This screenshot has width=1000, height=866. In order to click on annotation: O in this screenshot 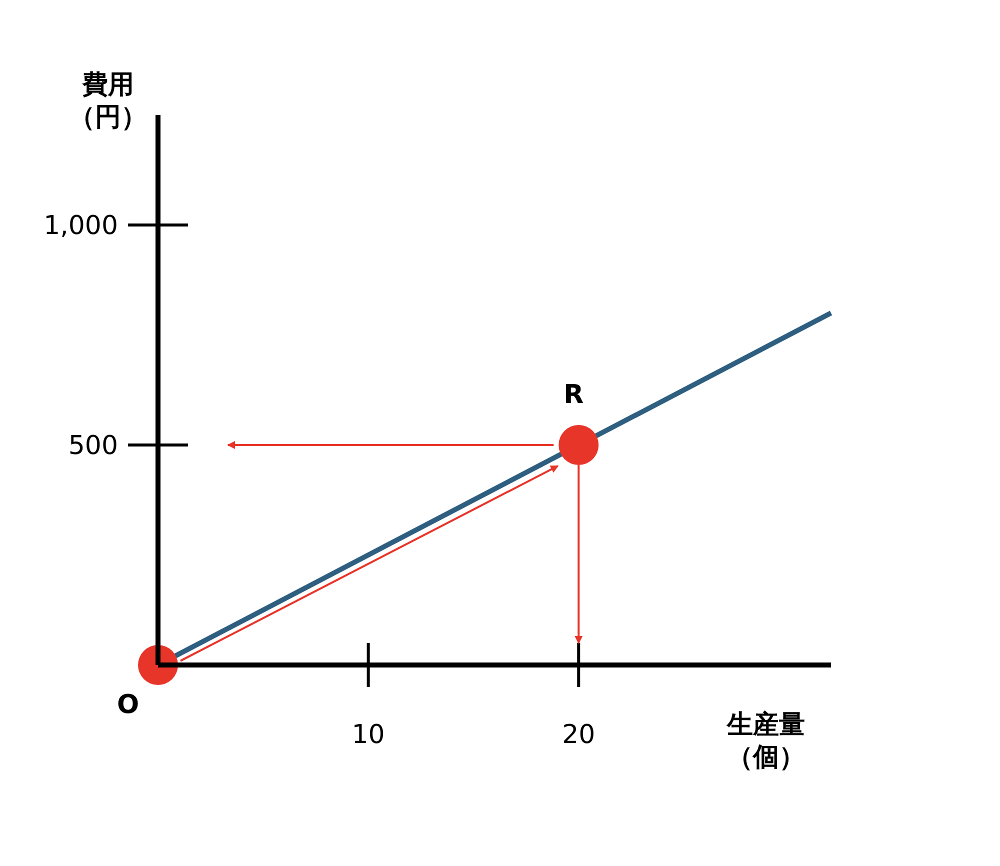, I will do `click(128, 705)`.